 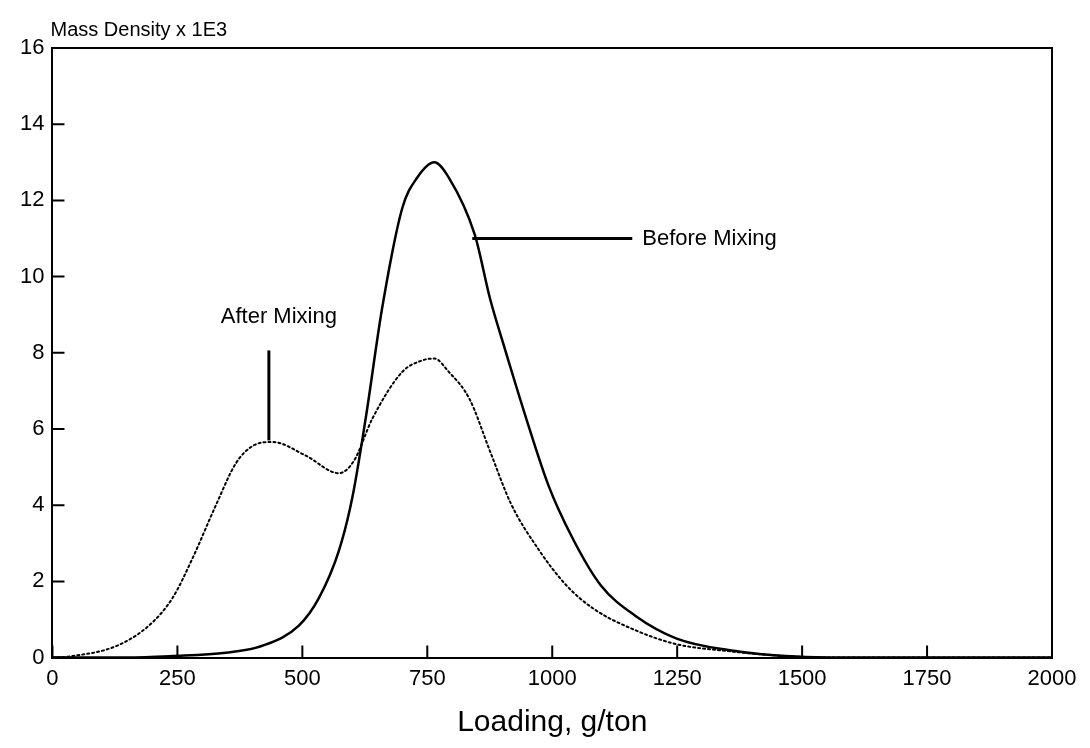 I want to click on x-tick-label: 1750, so click(x=927, y=677).